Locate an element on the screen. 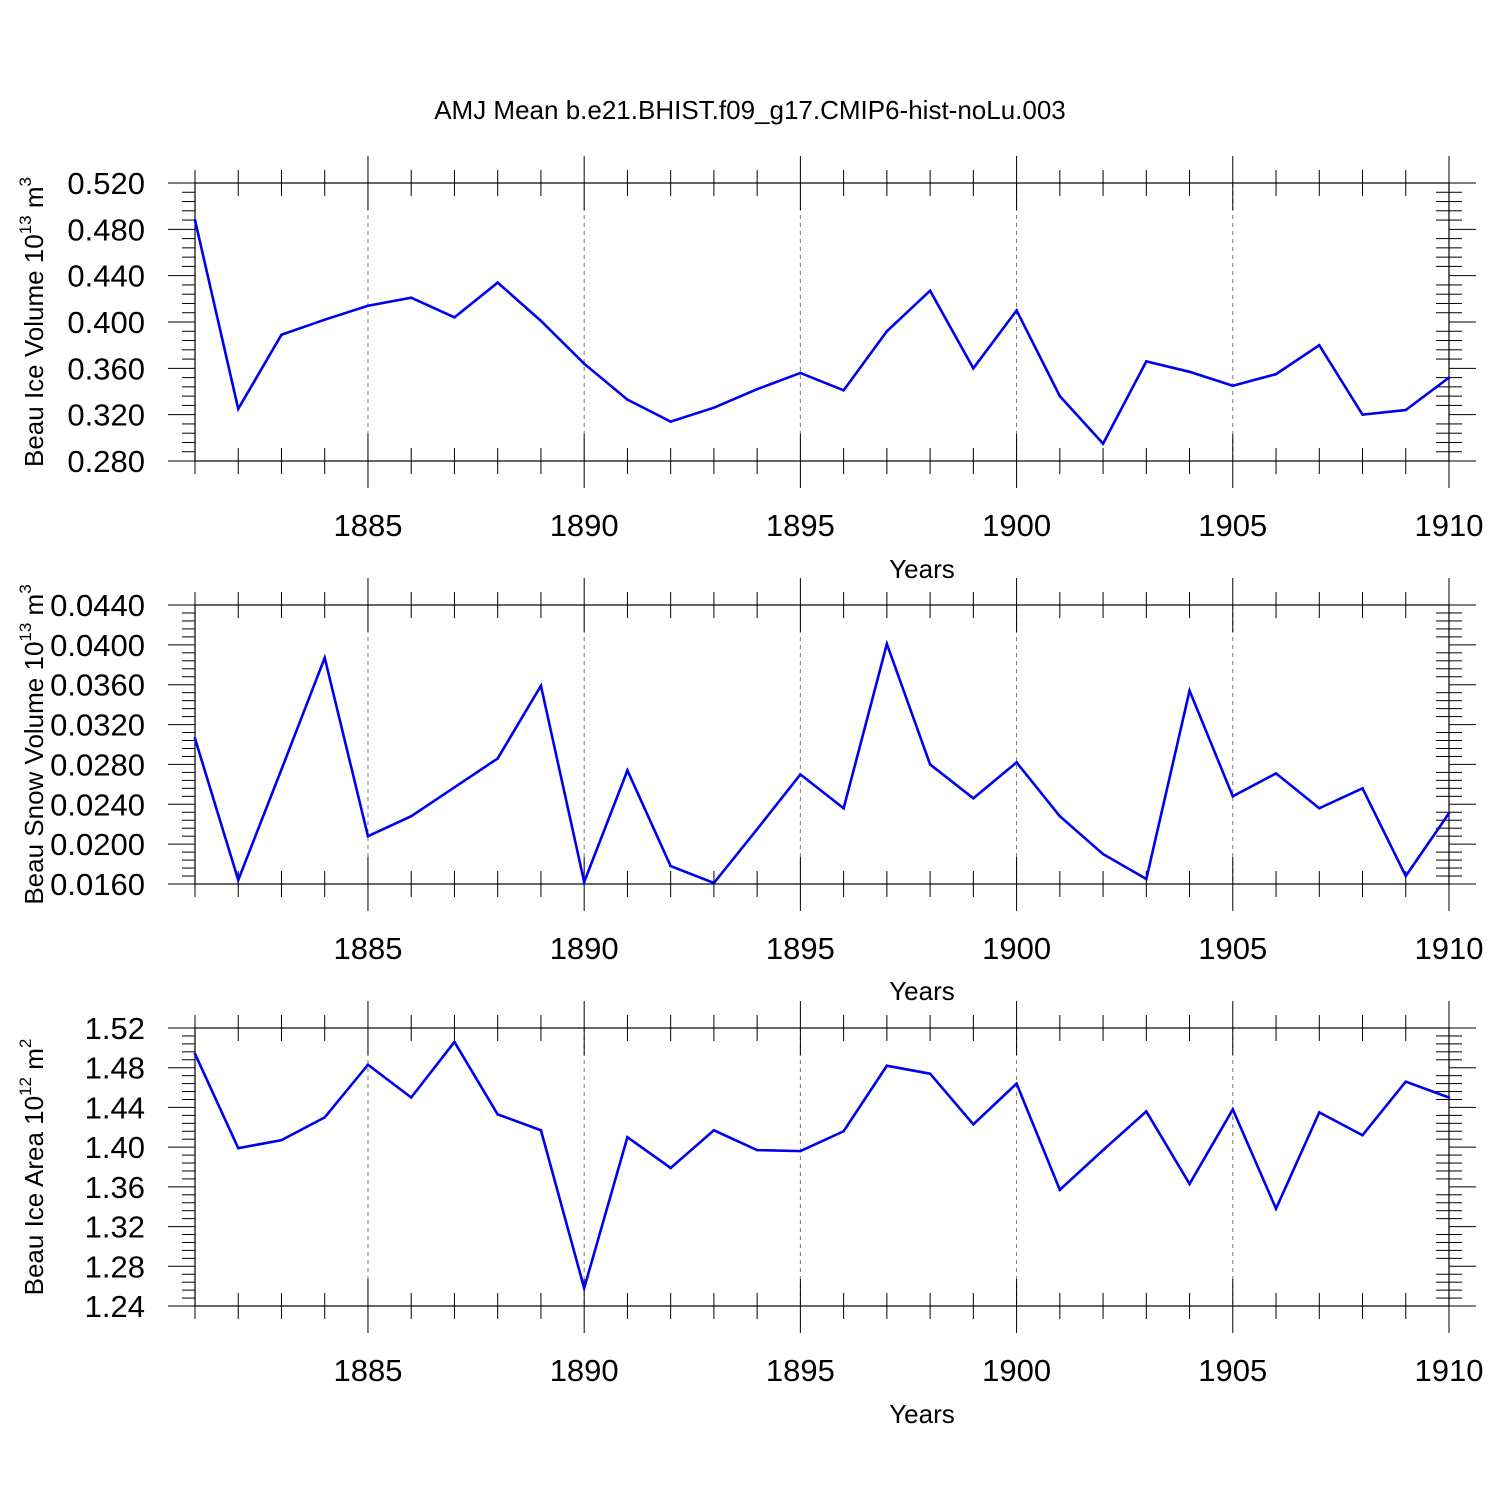  p3-y-axis-label-unit: m is located at coordinates (34, 1062).